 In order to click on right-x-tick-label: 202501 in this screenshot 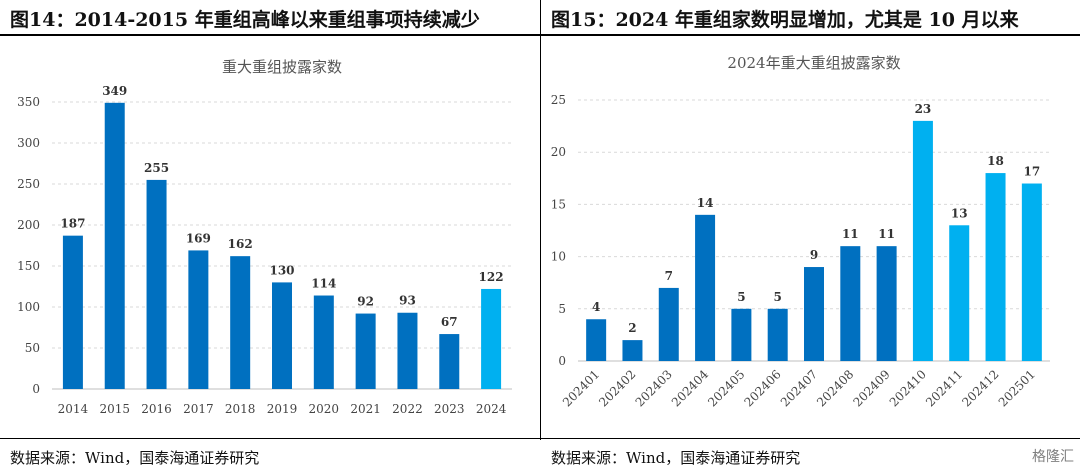, I will do `click(1017, 388)`.